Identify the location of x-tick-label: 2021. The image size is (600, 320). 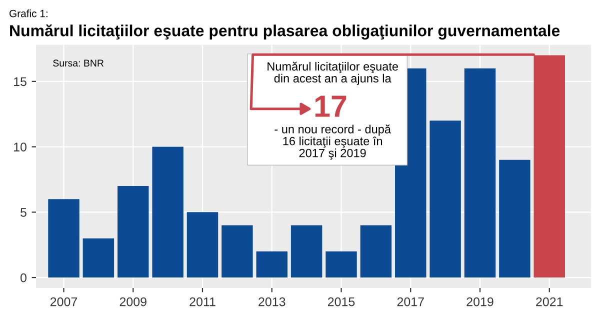
(549, 301).